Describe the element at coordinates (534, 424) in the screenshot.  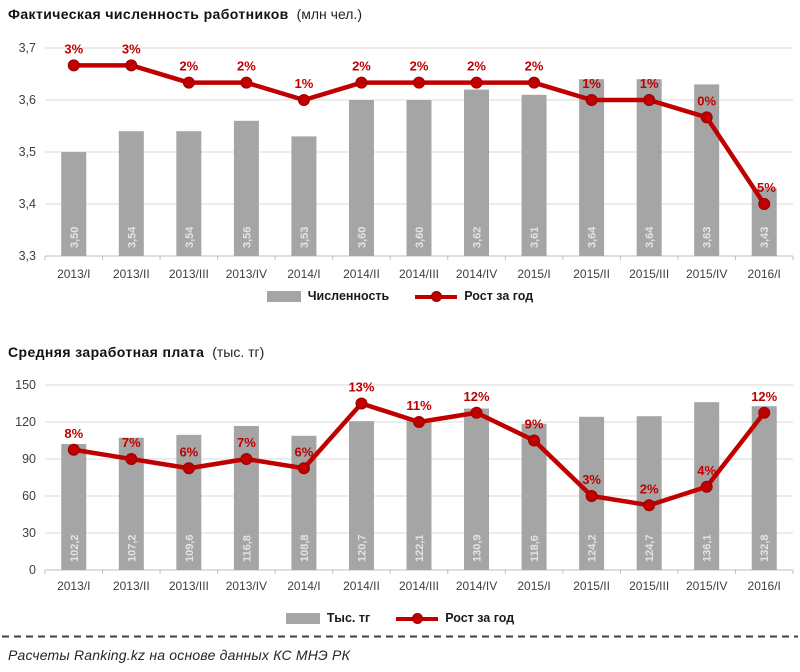
I see `growth-value-label: 9%` at that location.